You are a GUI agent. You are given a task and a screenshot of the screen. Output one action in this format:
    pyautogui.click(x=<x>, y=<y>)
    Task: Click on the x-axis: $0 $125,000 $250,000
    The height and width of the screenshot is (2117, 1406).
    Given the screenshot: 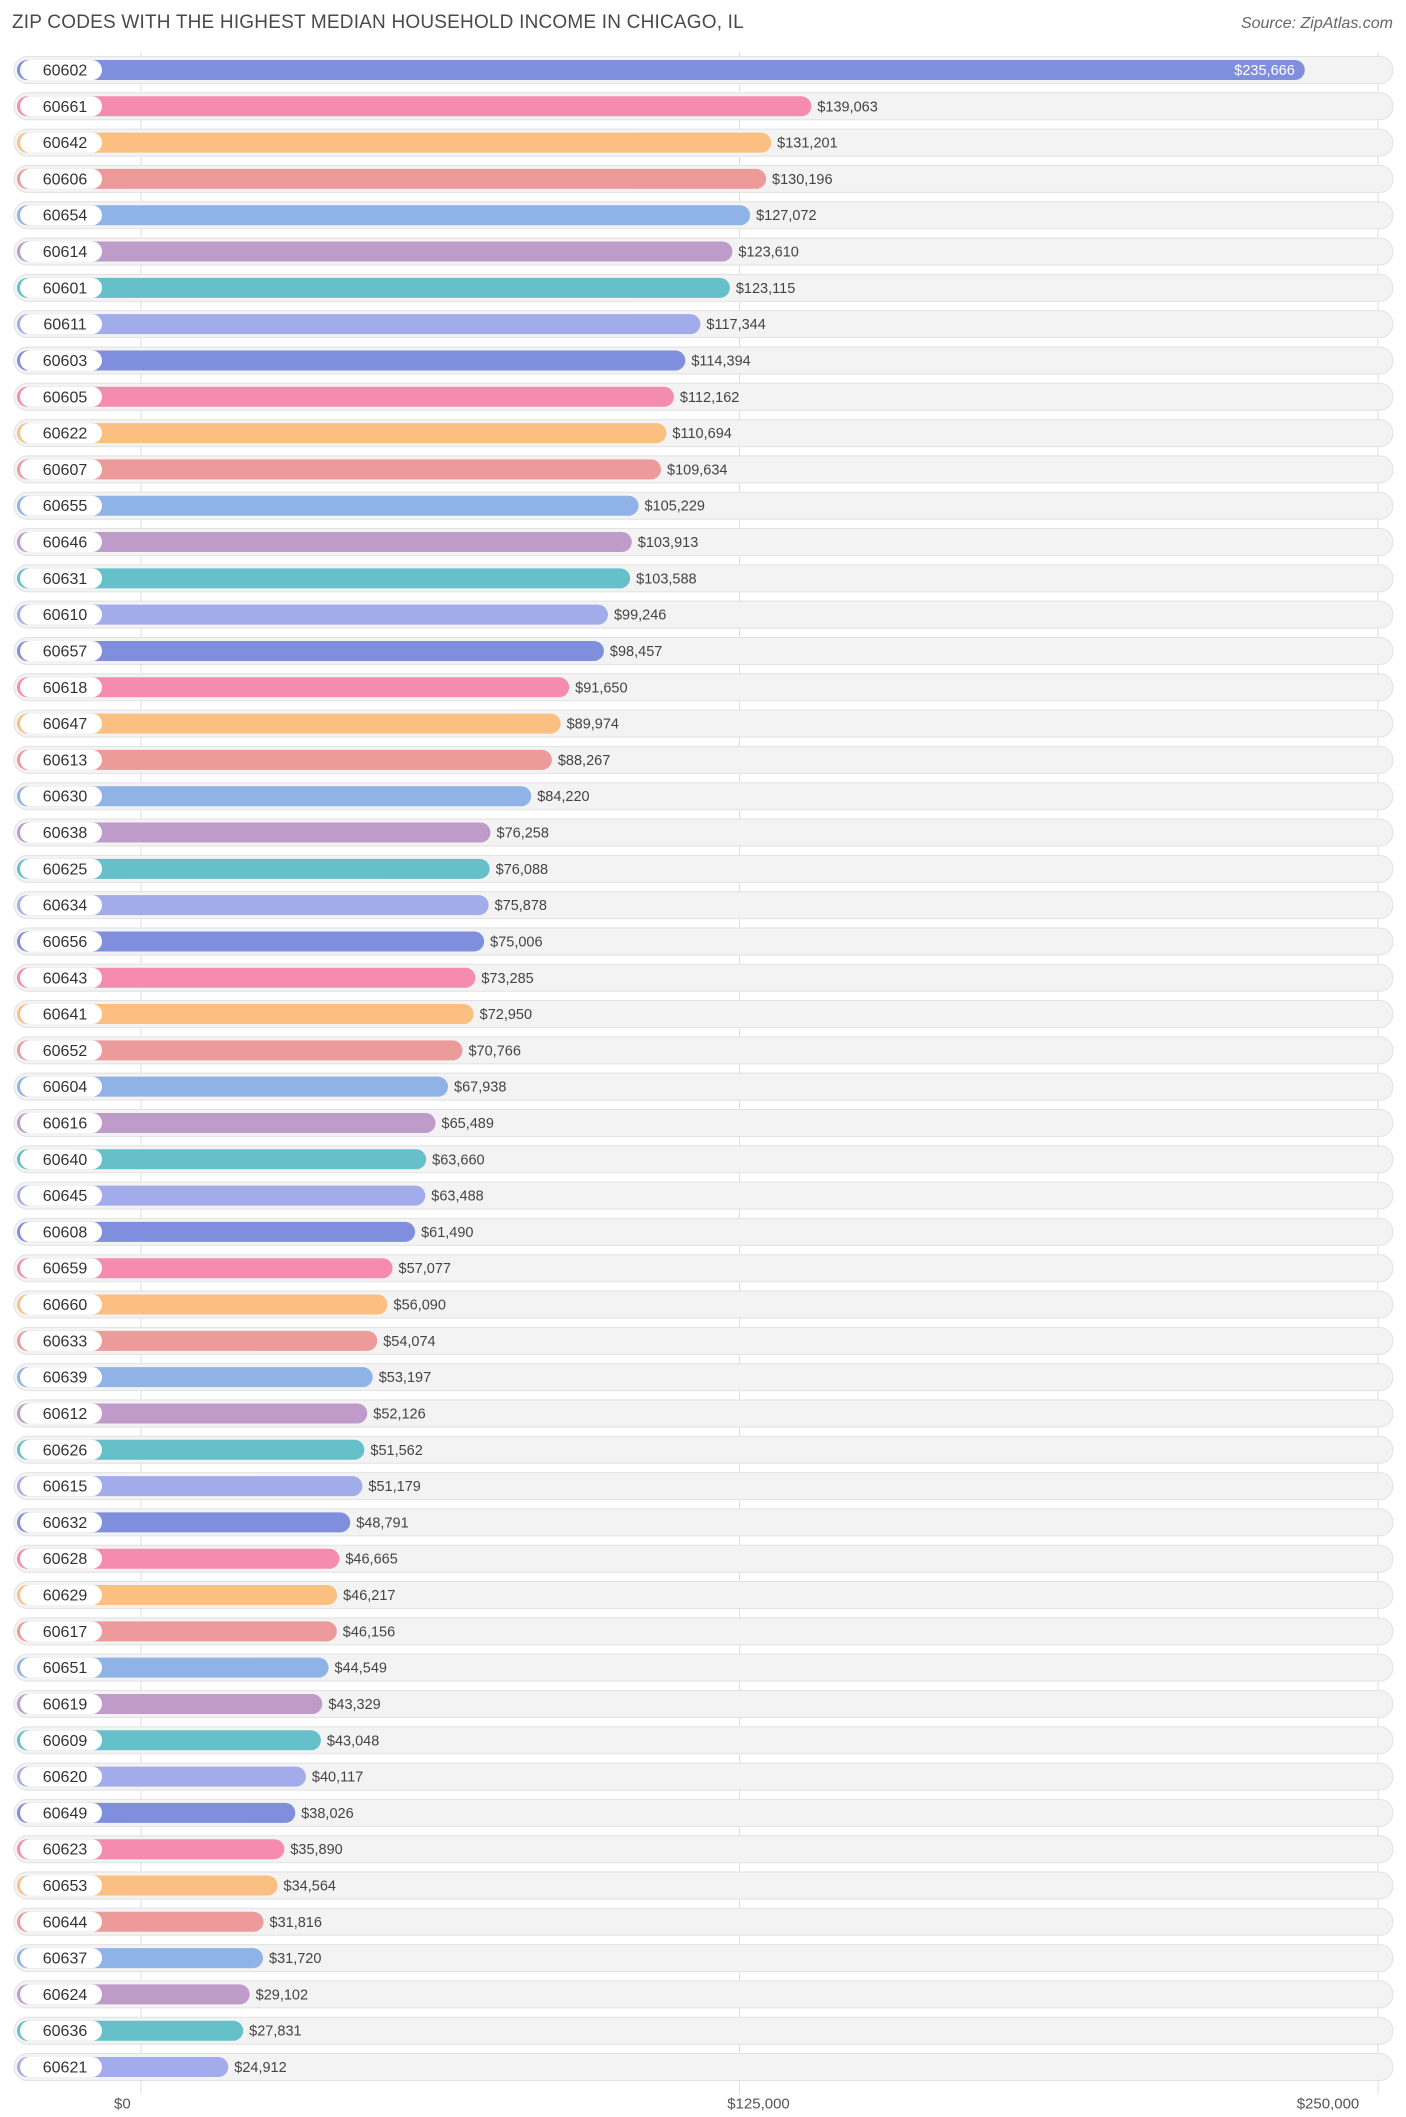 What is the action you would take?
    pyautogui.click(x=736, y=2104)
    